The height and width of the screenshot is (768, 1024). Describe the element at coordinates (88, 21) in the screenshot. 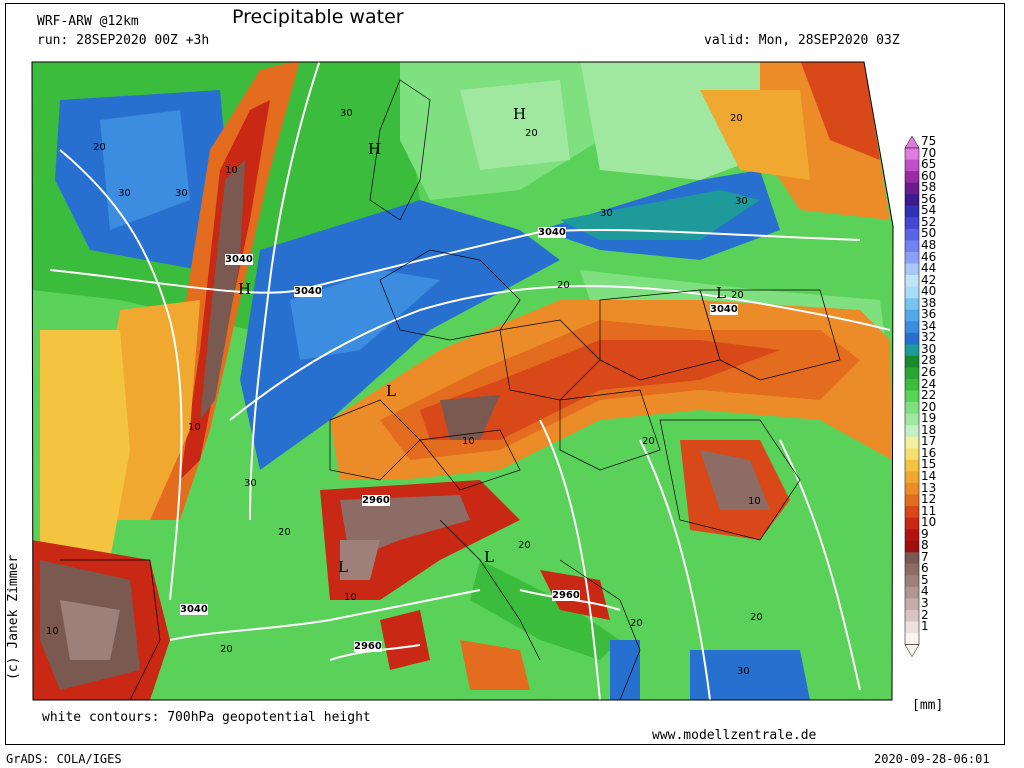

I see `model-name: WRF-ARW @12km` at that location.